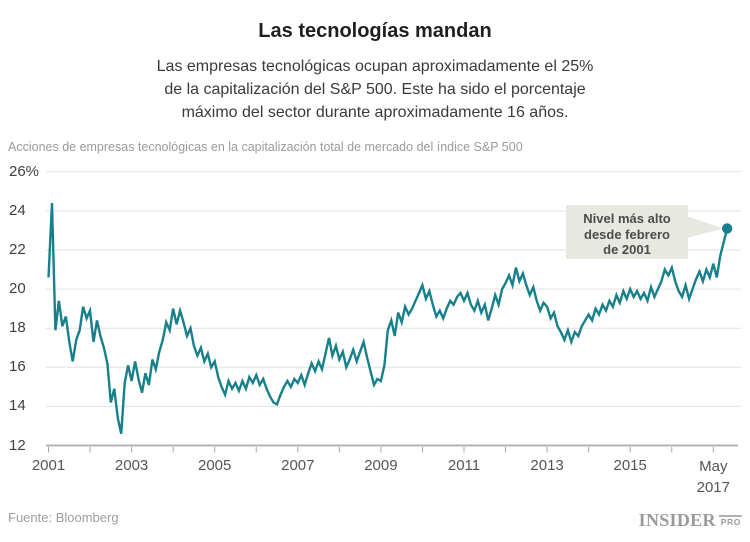  Describe the element at coordinates (627, 249) in the screenshot. I see `annotation-line-3: de 2001` at that location.